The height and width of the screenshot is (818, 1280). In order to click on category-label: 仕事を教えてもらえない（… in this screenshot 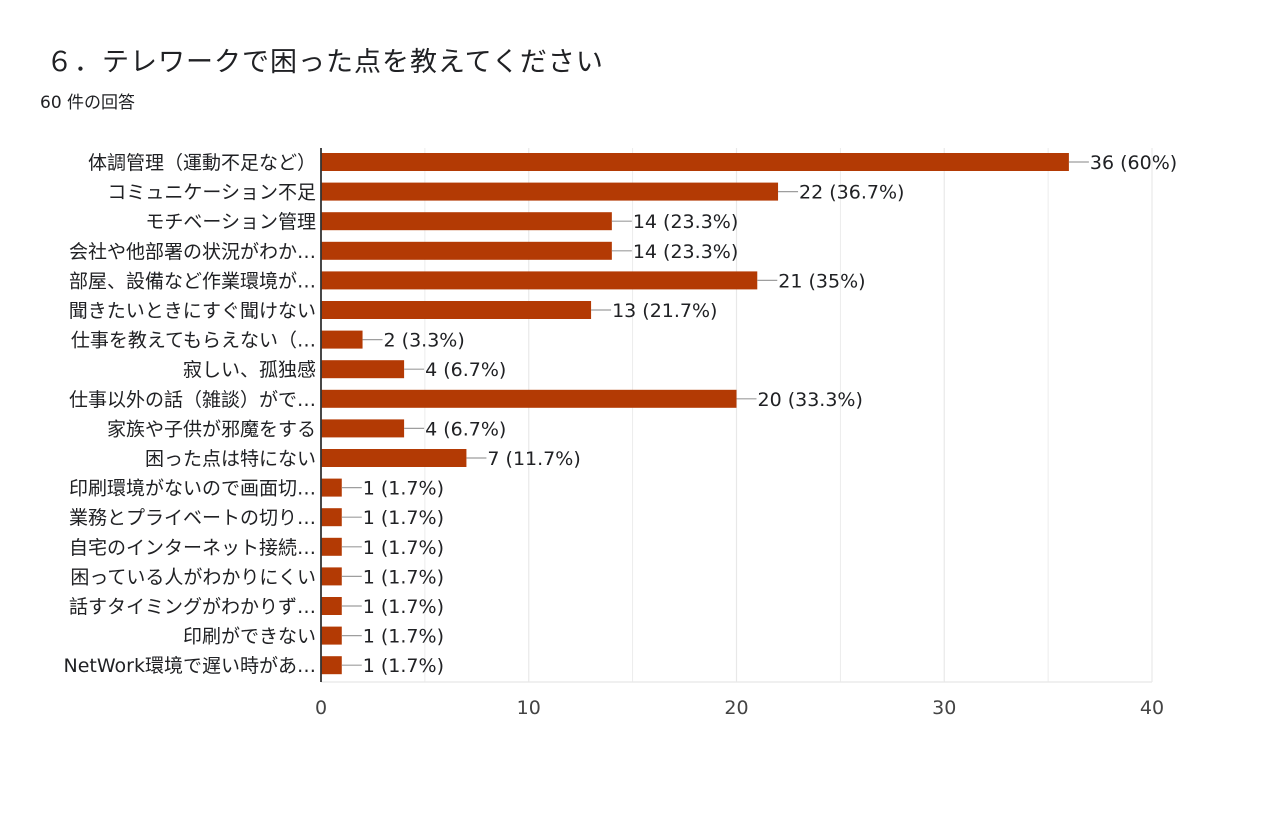, I will do `click(193, 341)`.